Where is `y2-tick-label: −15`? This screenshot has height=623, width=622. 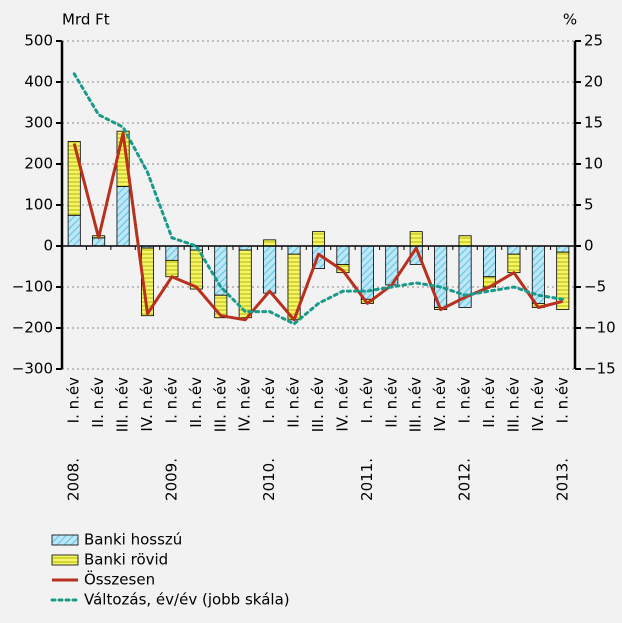 y2-tick-label: −15 is located at coordinates (600, 369).